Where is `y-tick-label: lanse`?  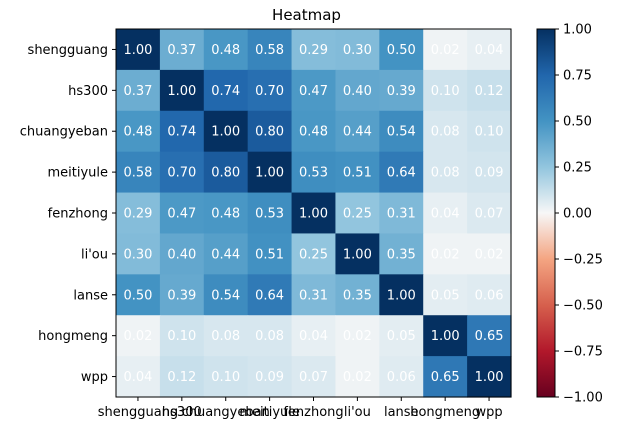
y-tick-label: lanse is located at coordinates (90, 295).